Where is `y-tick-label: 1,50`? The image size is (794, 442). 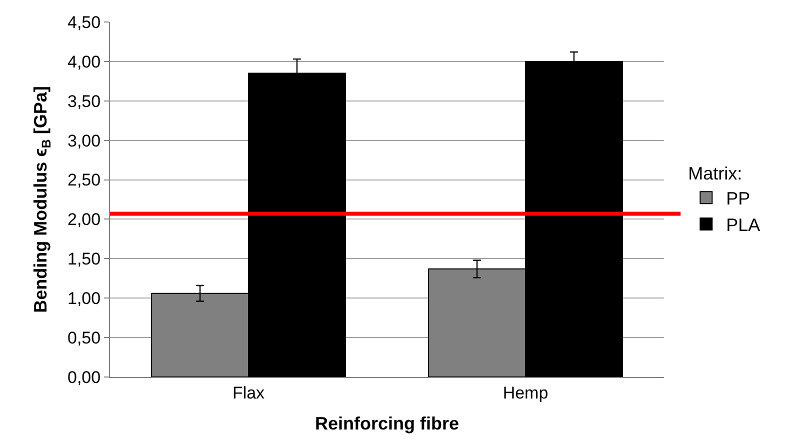
y-tick-label: 1,50 is located at coordinates (84, 259).